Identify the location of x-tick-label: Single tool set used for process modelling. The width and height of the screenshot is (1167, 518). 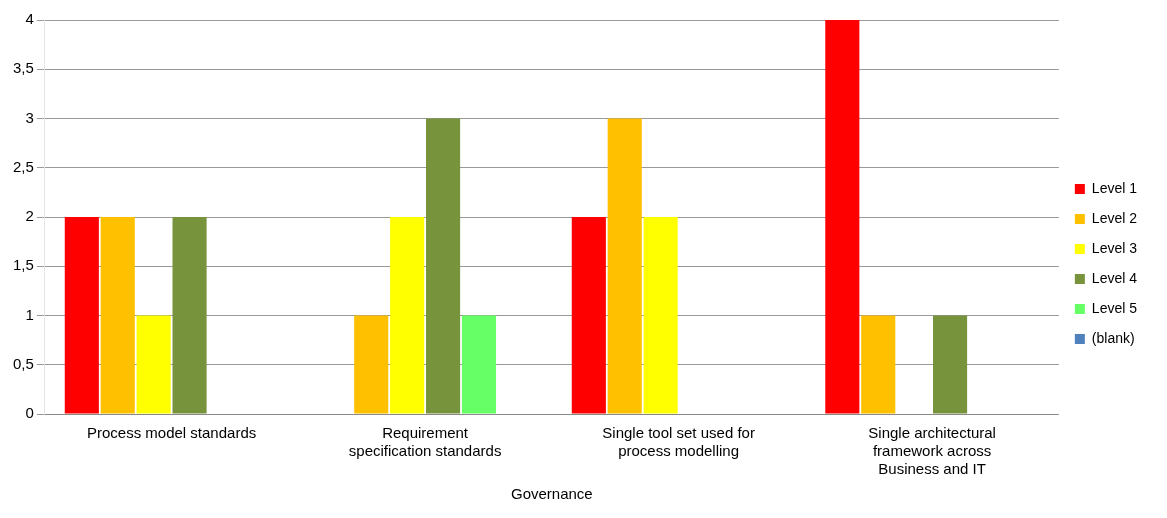
(678, 442).